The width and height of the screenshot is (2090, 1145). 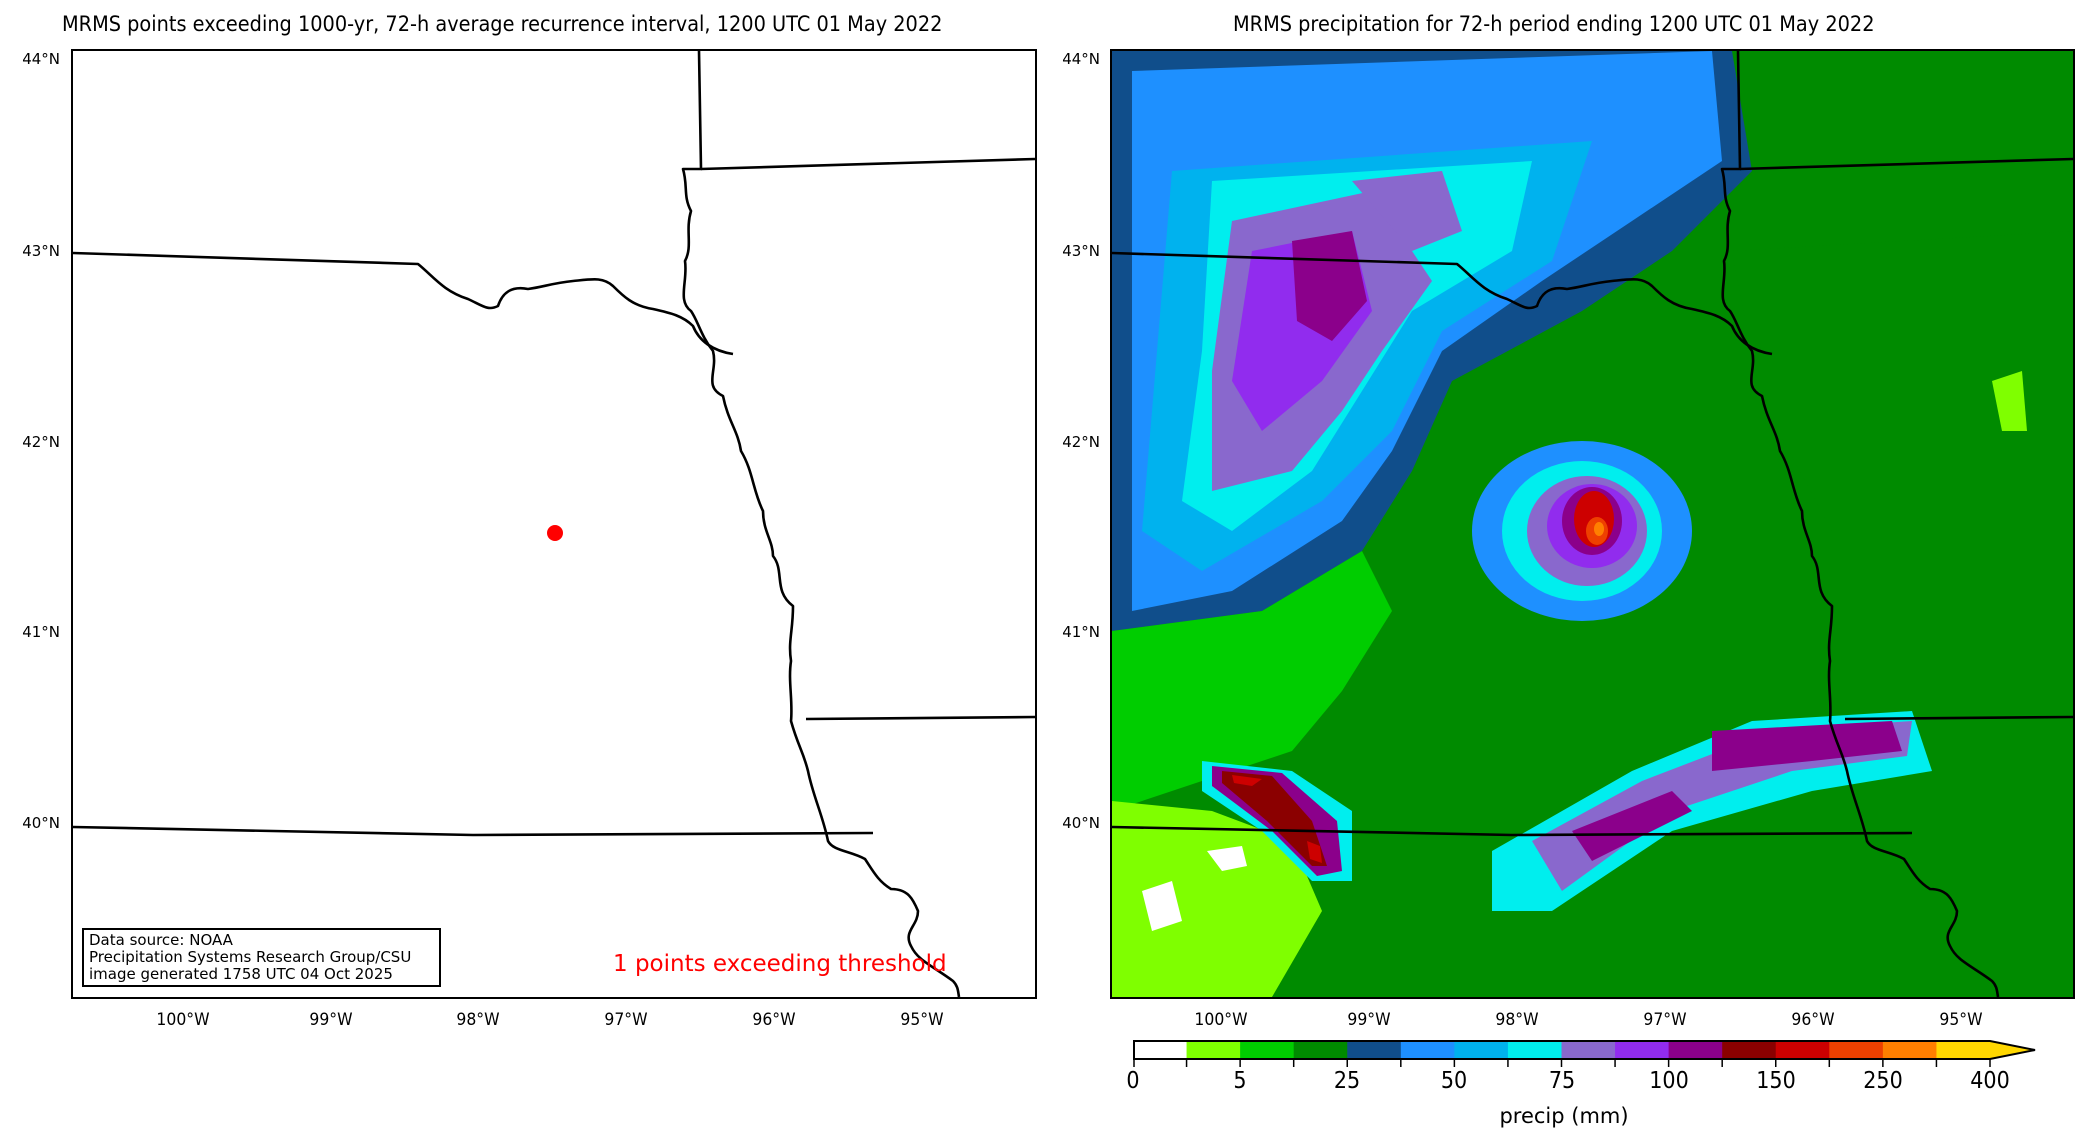 I want to click on colorbar, so click(x=1588, y=1055).